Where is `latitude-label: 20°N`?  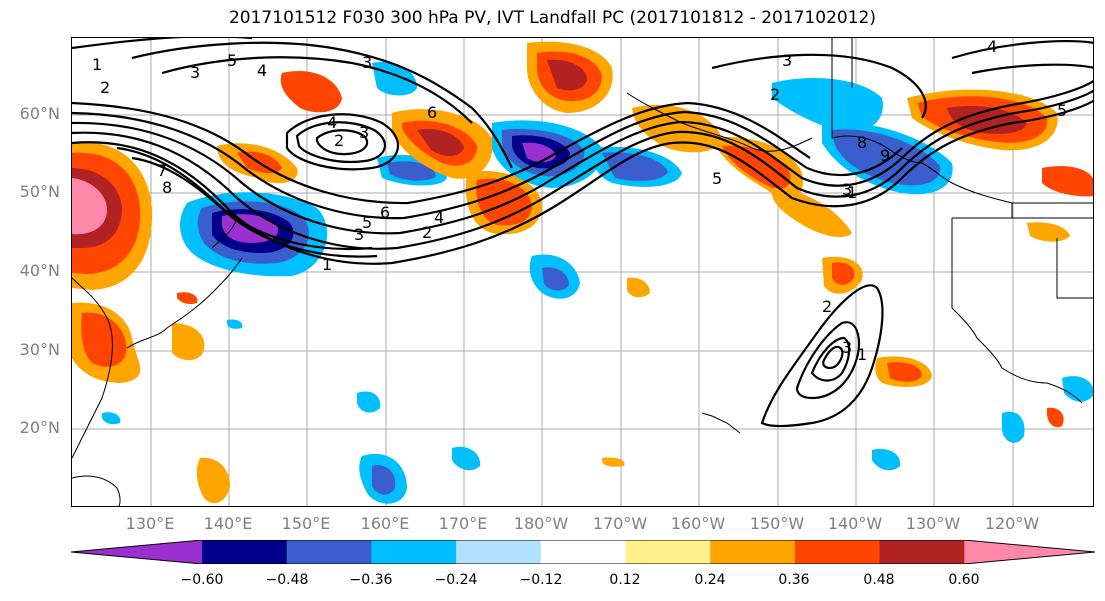
latitude-label: 20°N is located at coordinates (39, 427).